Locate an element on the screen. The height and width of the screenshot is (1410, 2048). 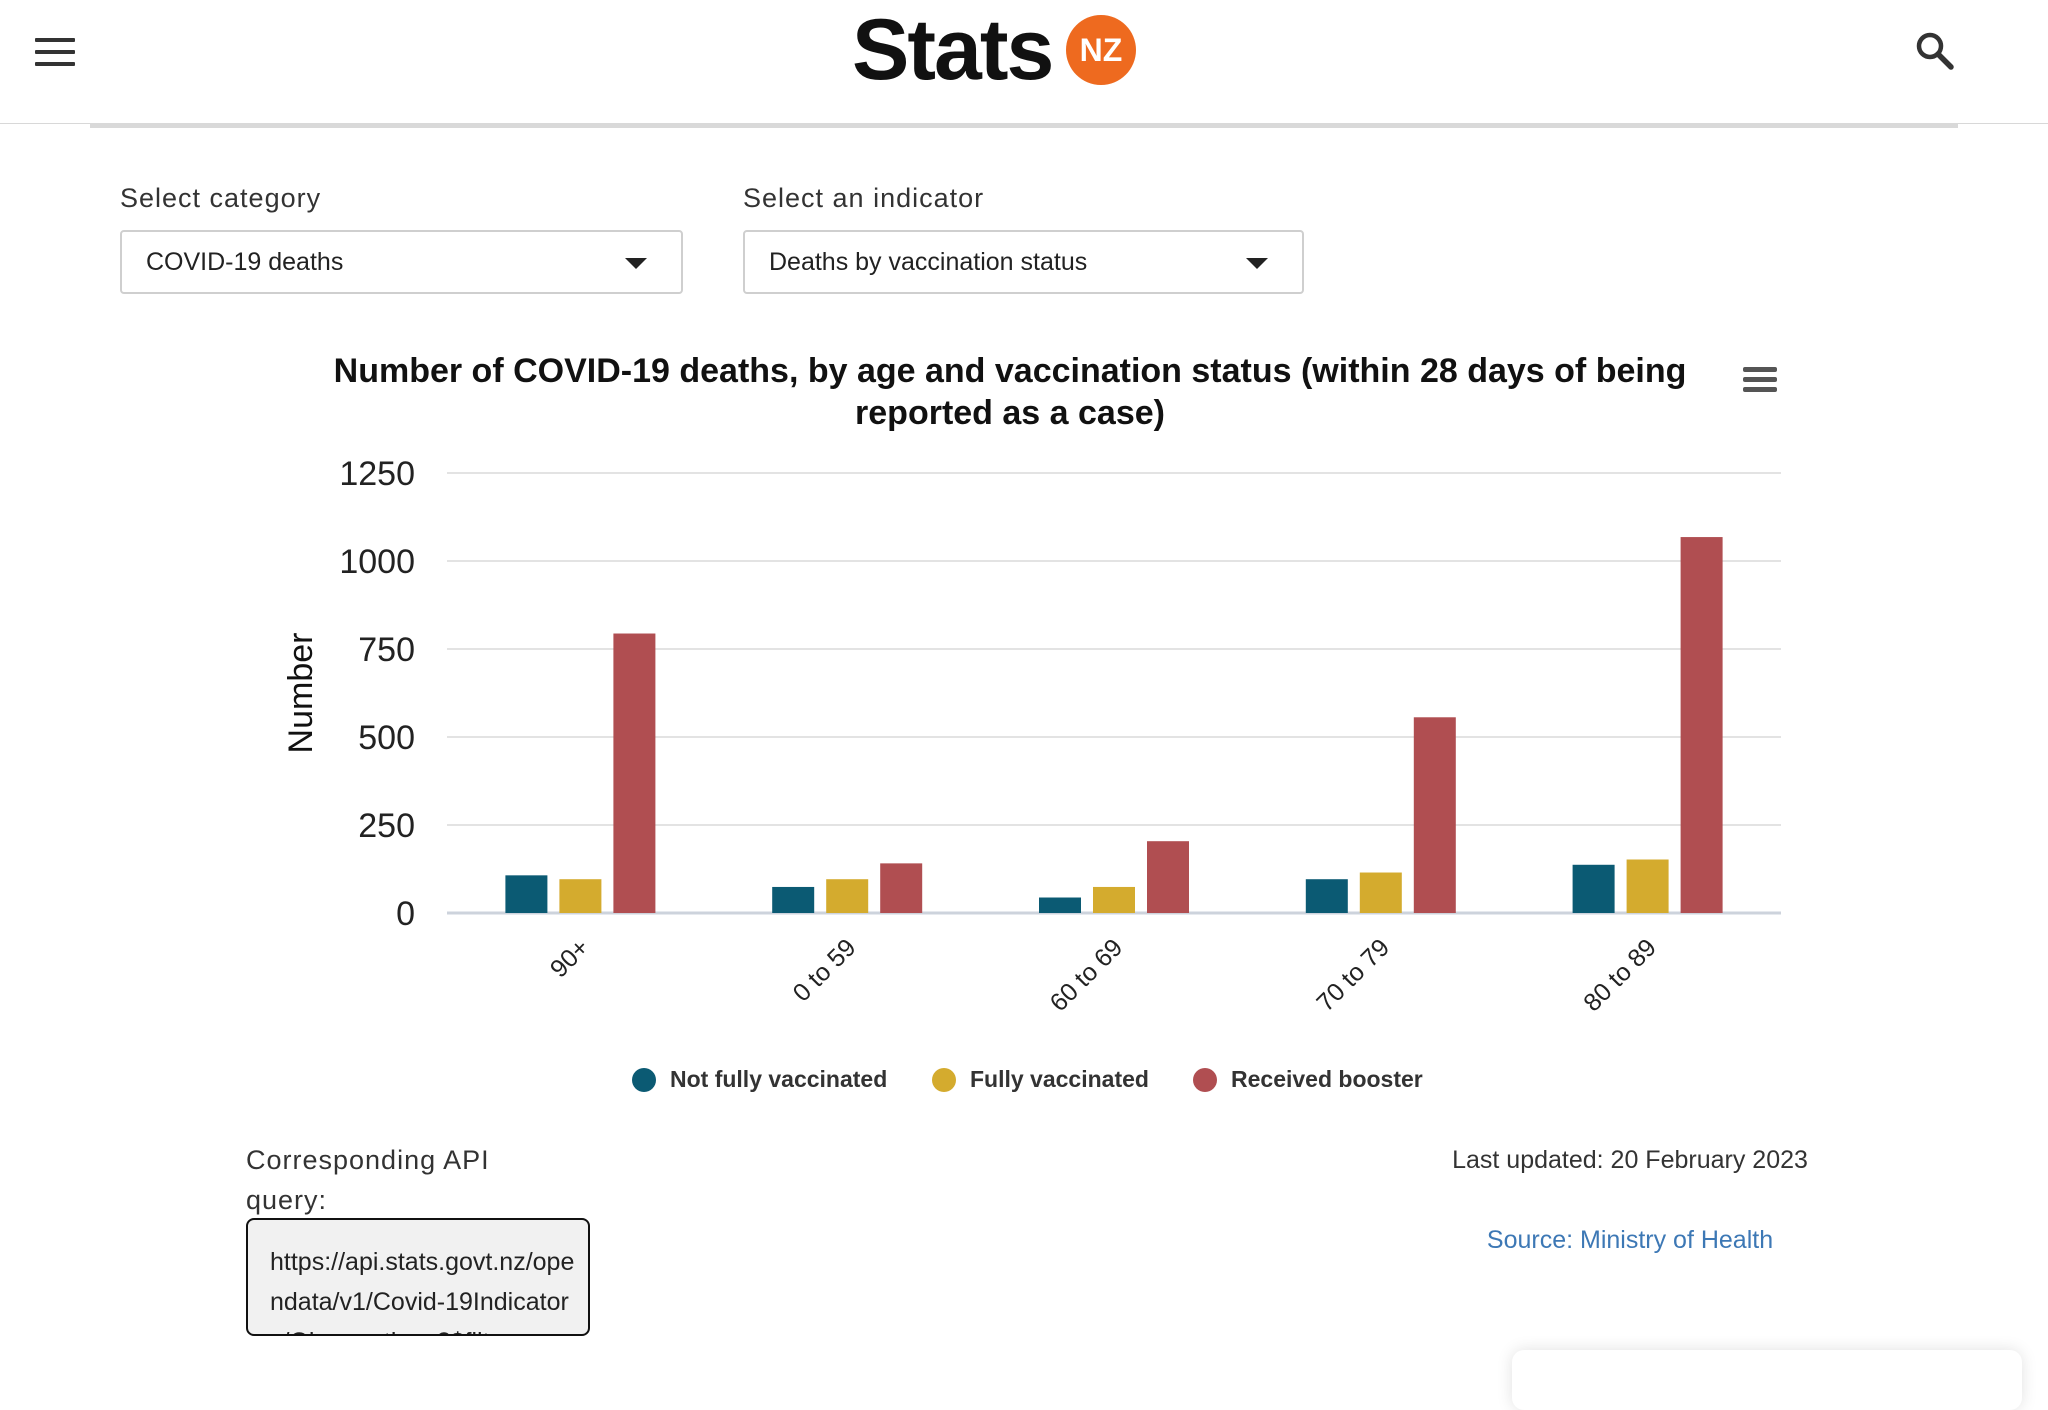
x-tick-label: 60 to 69 is located at coordinates (1087, 975).